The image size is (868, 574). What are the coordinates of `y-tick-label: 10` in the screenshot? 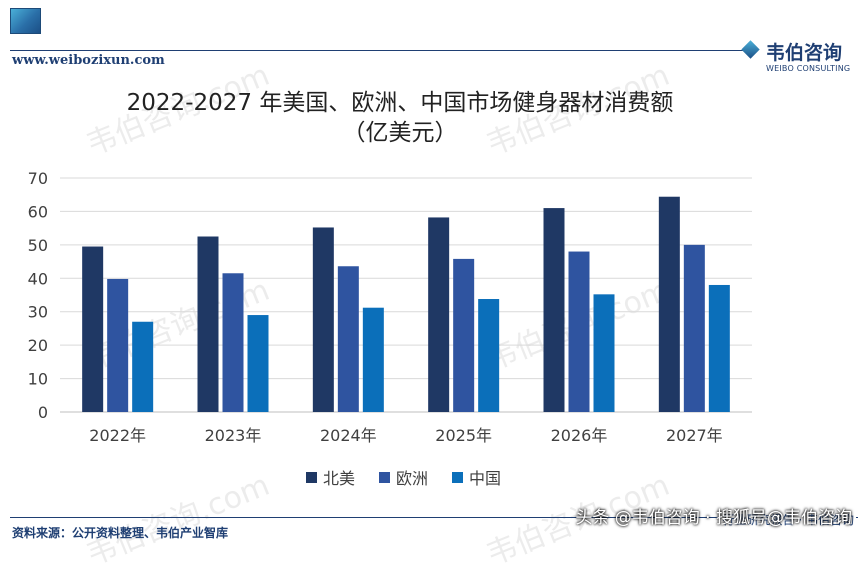 It's located at (38, 379).